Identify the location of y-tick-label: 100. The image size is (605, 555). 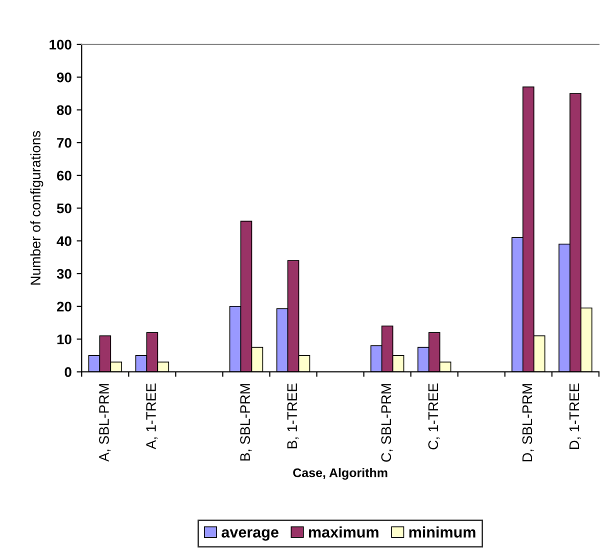
(61, 45).